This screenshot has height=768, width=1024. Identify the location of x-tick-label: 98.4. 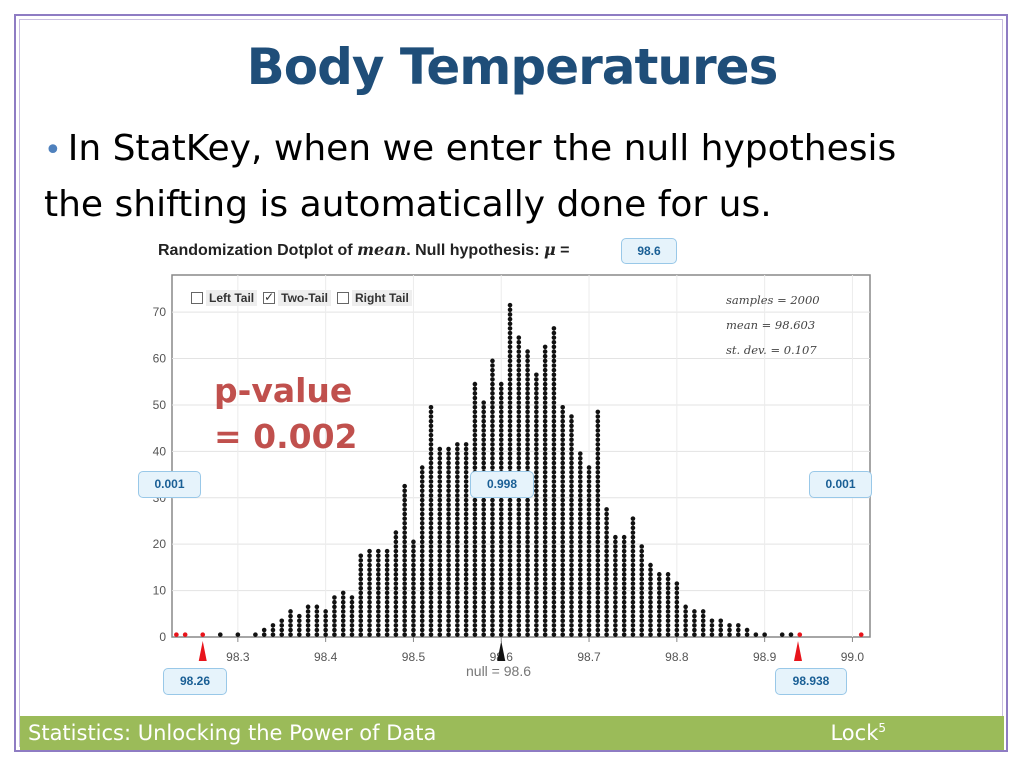
(326, 657).